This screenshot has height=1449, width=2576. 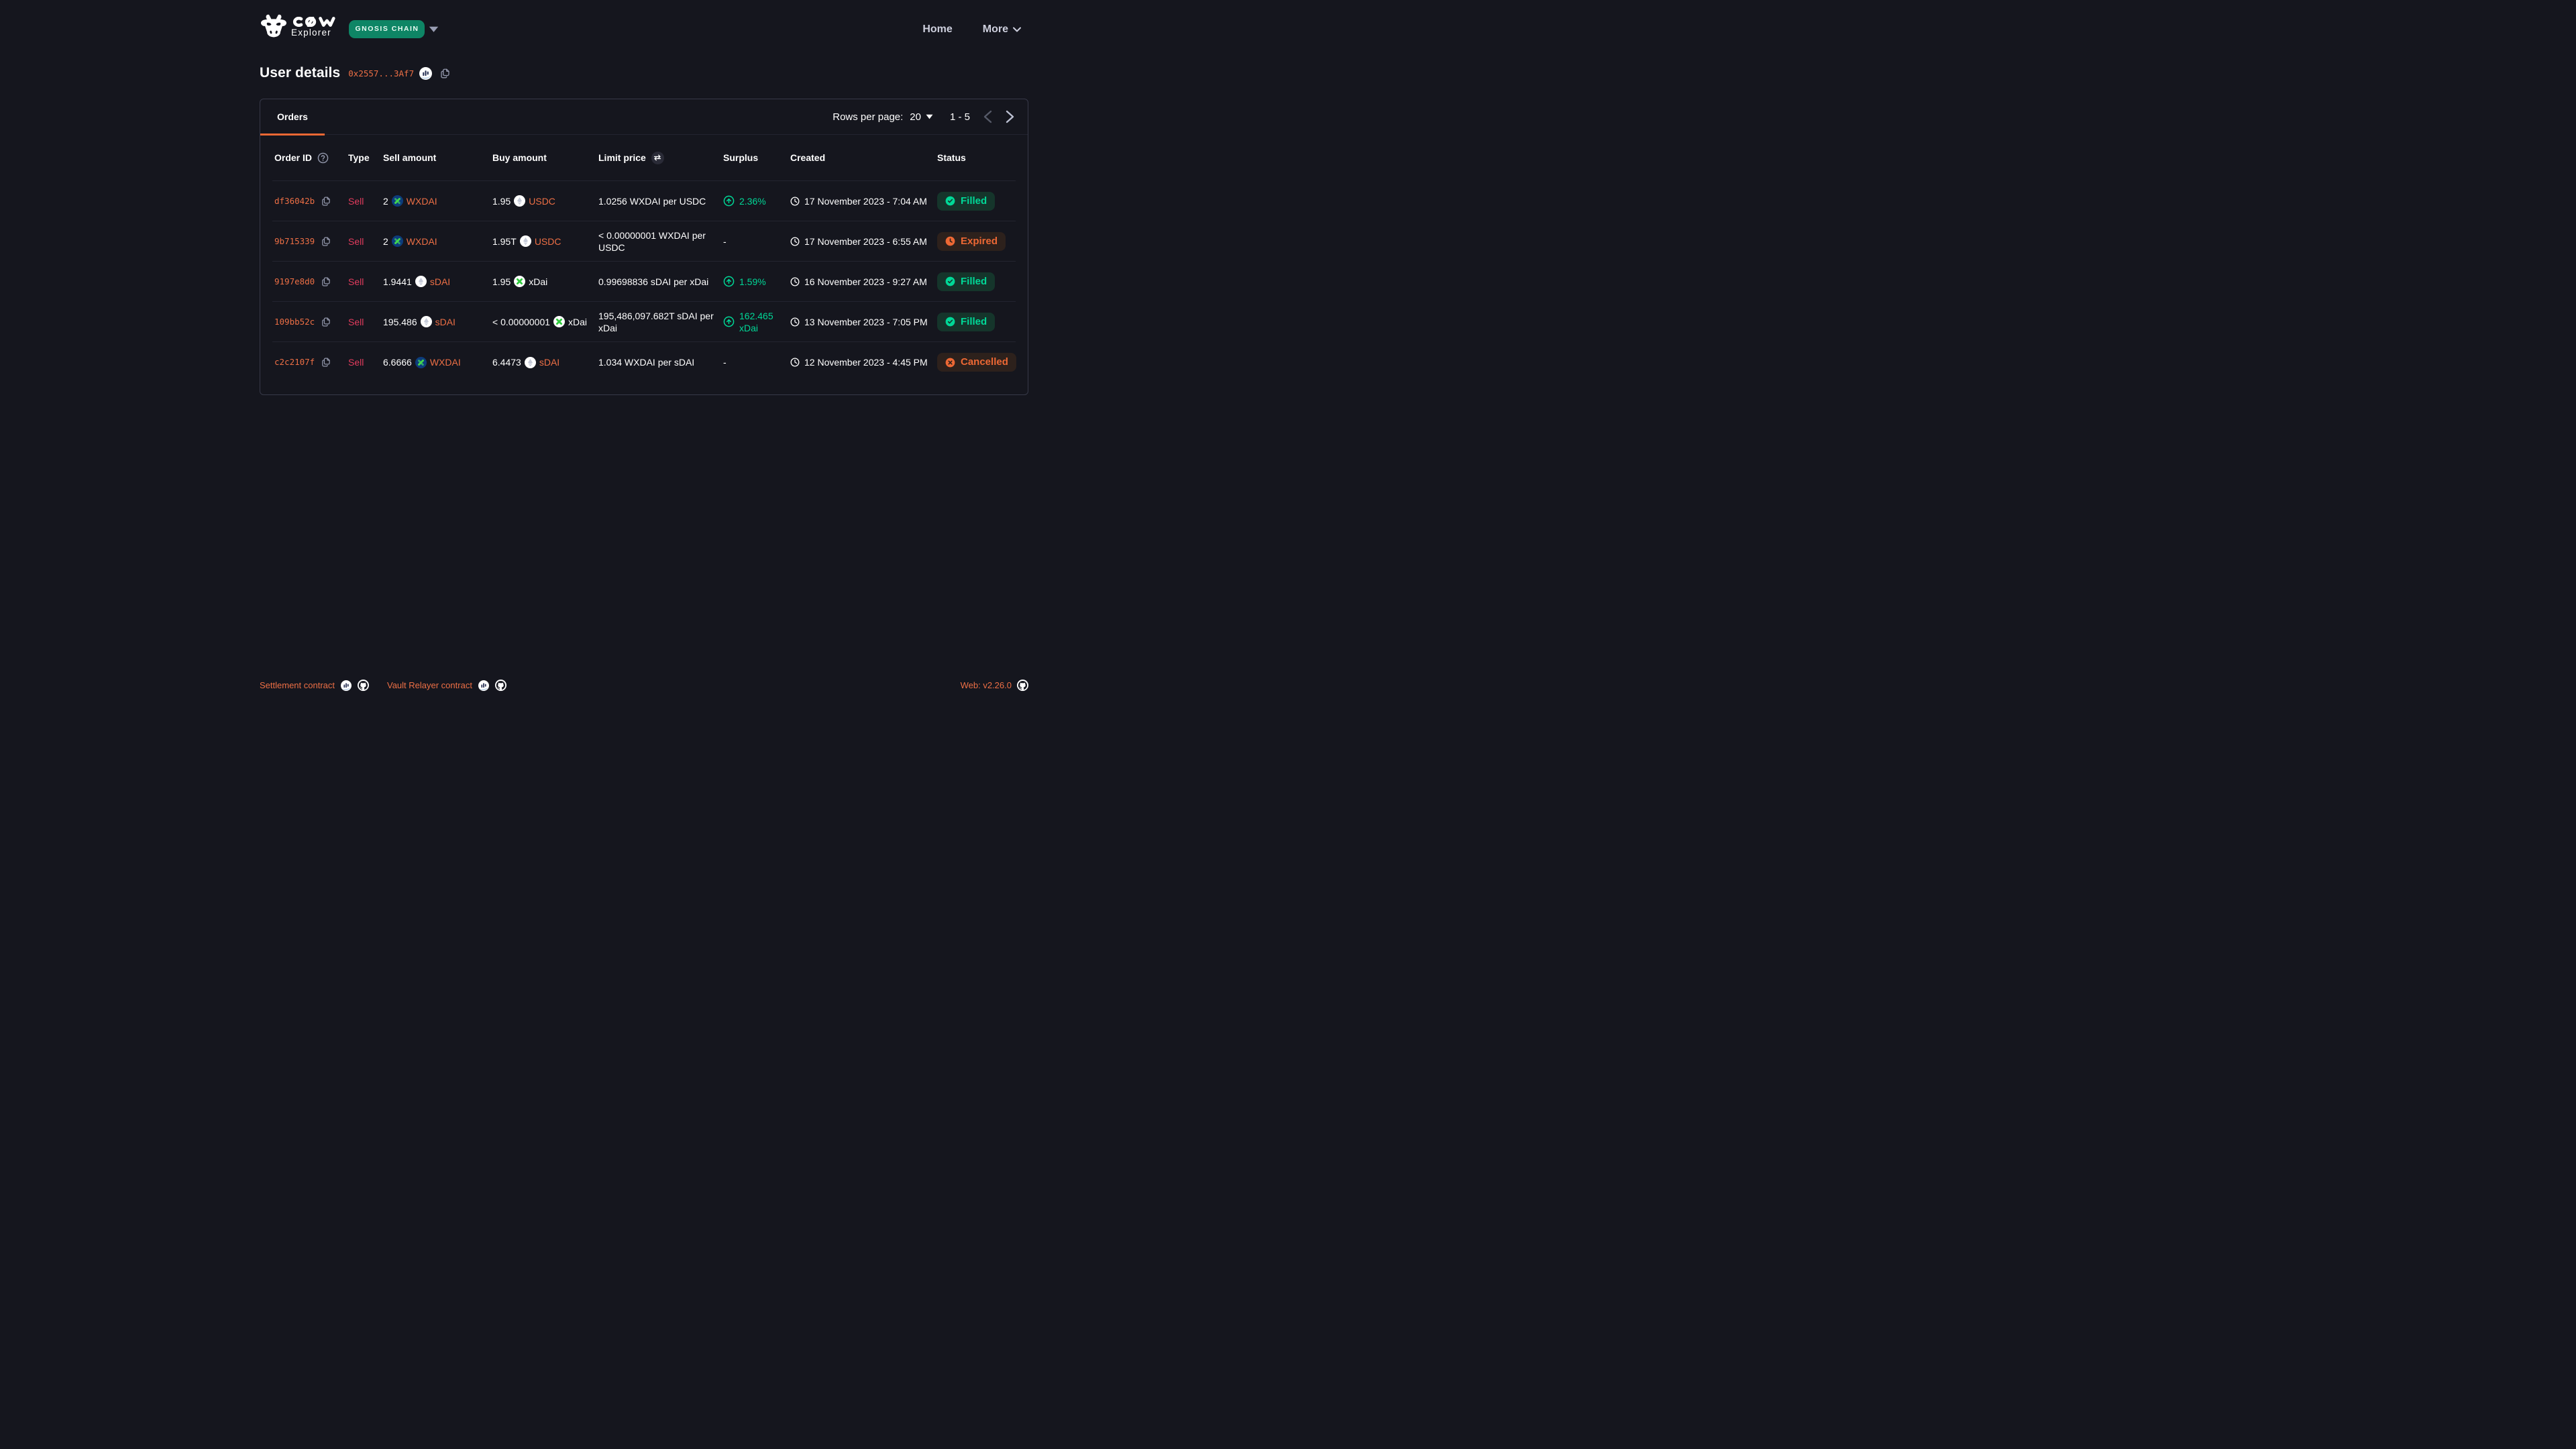 I want to click on buy-amount-cell: 1.95 xDai, so click(x=545, y=282).